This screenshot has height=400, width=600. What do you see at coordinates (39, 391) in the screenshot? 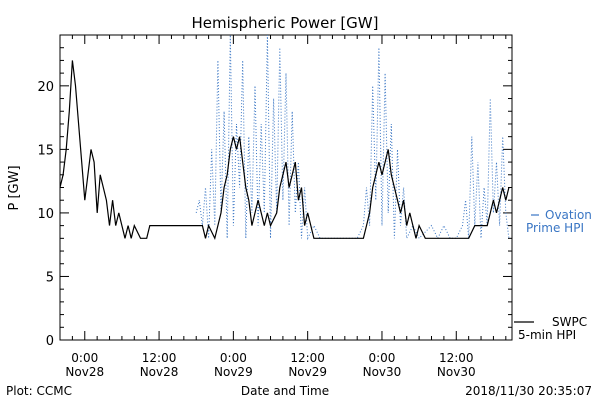
I see `footer-plot-credit: Plot: CCMC` at bounding box center [39, 391].